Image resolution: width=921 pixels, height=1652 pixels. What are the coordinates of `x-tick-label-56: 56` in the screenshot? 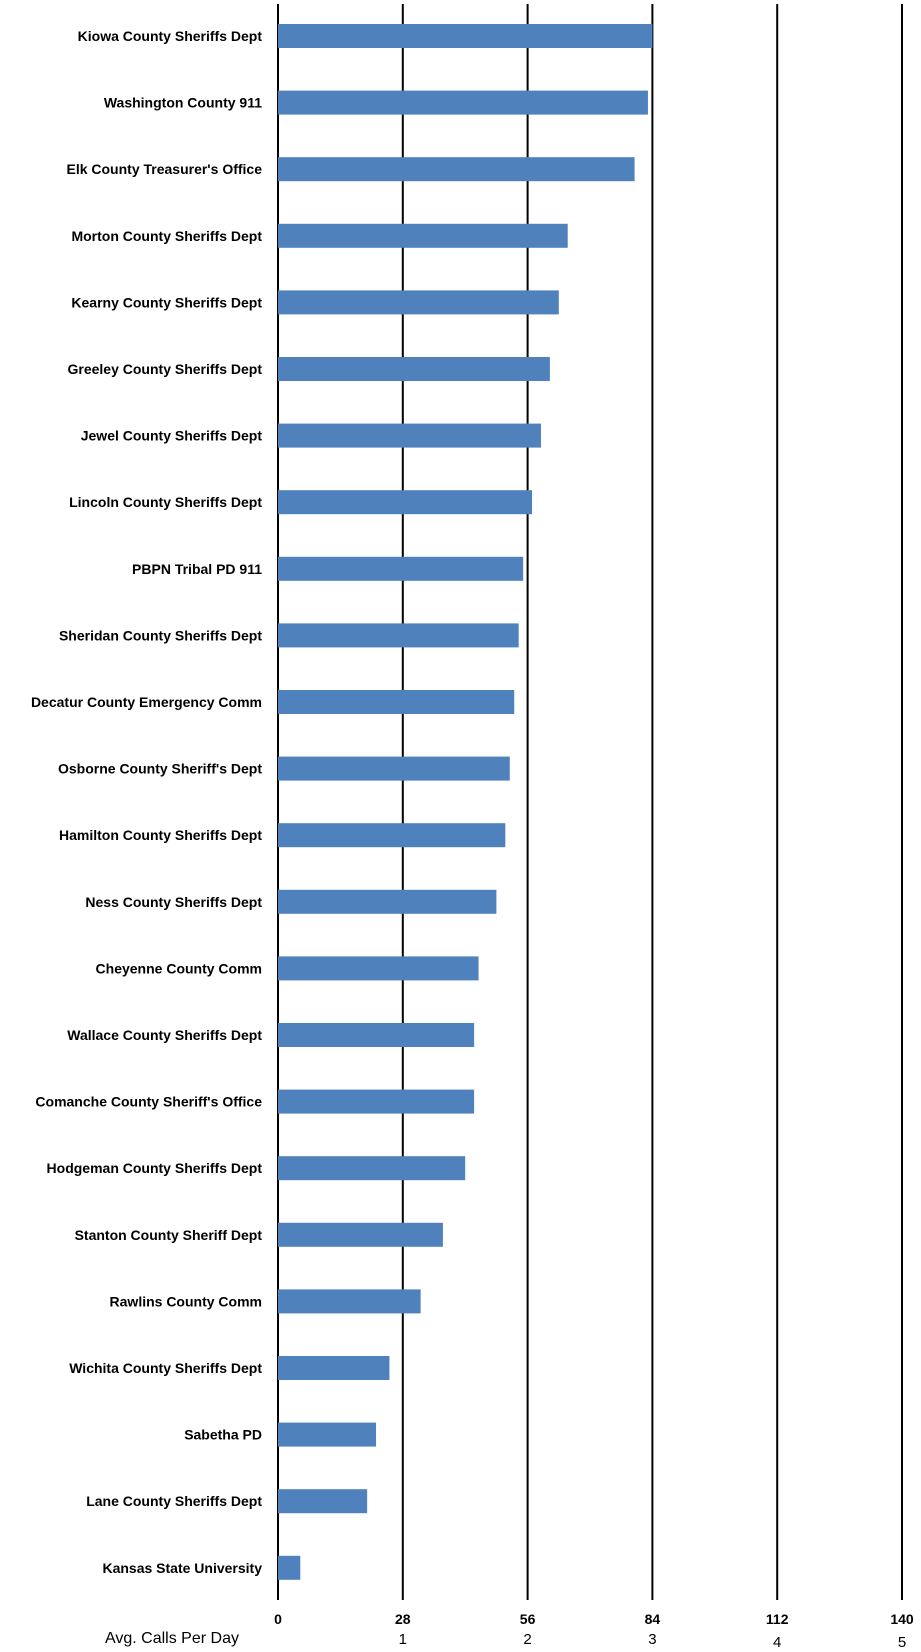 It's located at (528, 1619).